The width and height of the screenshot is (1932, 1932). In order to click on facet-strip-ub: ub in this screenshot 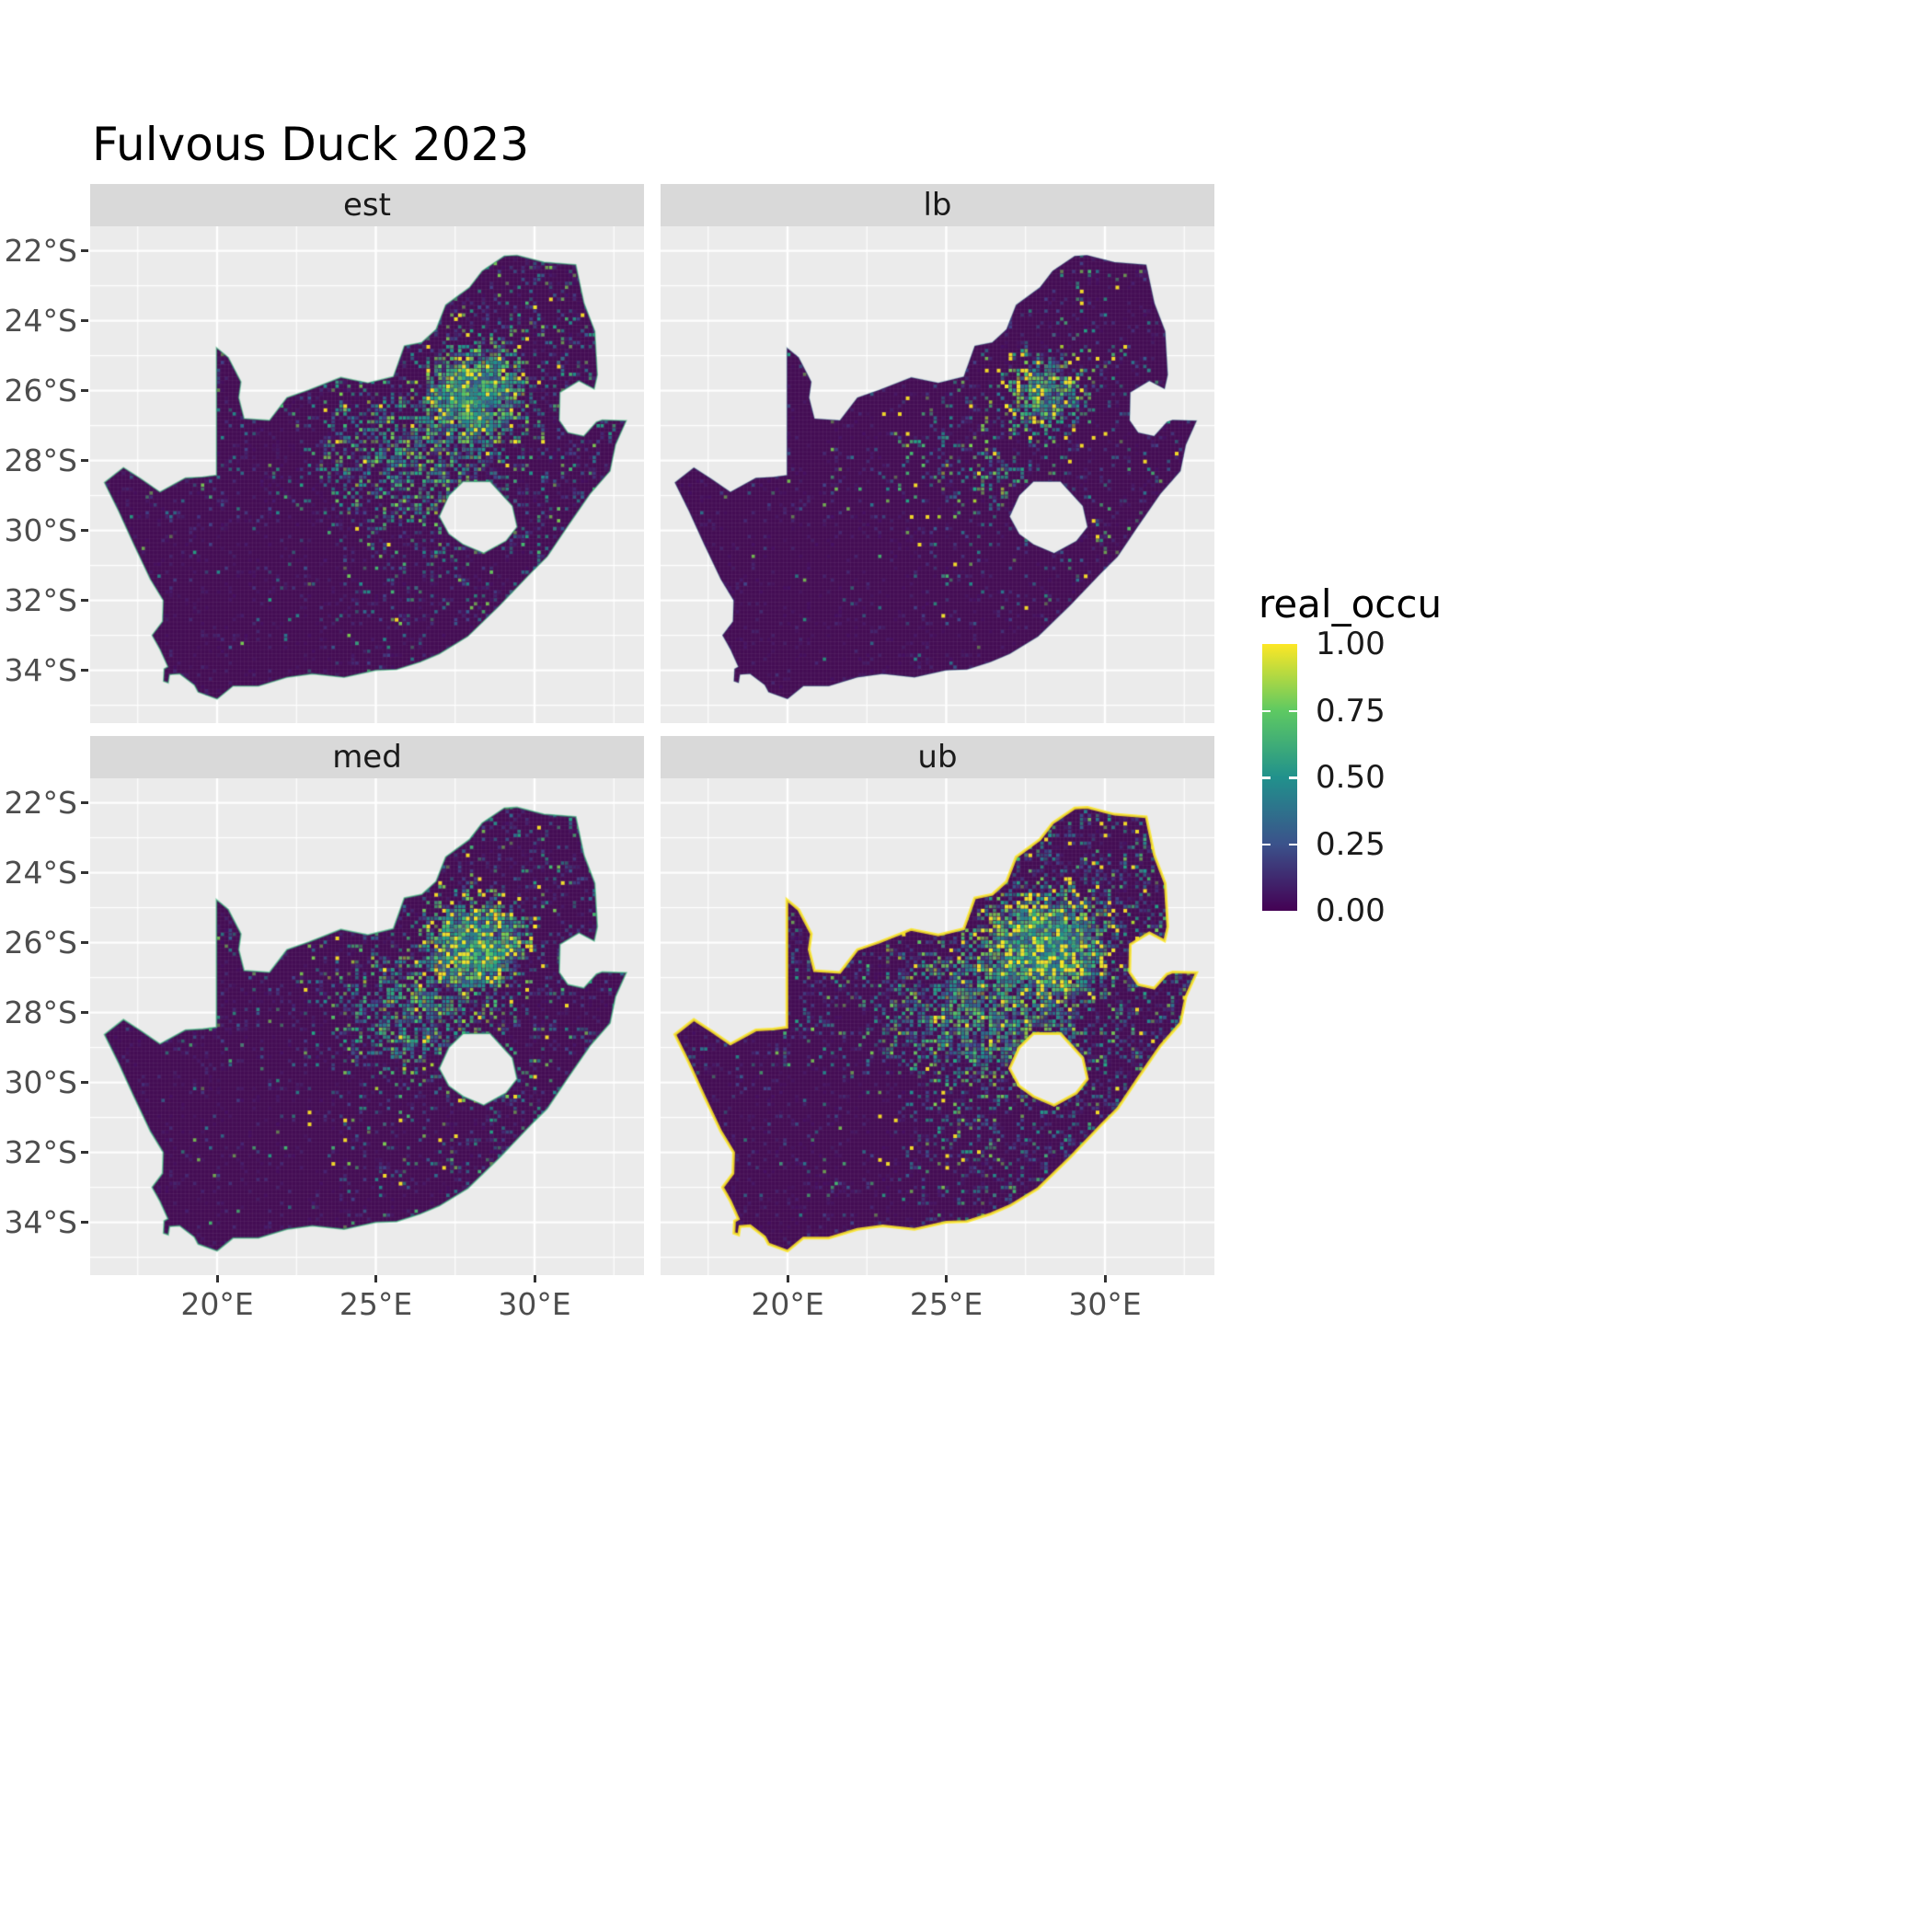, I will do `click(937, 757)`.